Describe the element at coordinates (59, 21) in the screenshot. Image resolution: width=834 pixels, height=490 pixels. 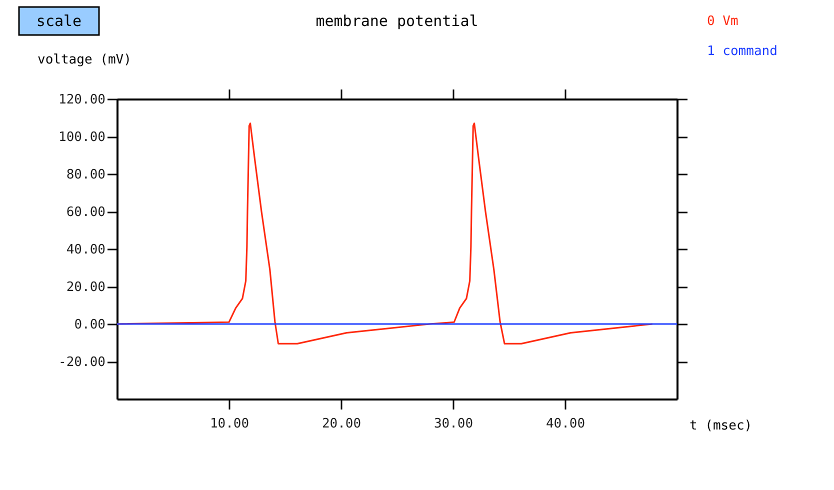
I see `text: scale` at that location.